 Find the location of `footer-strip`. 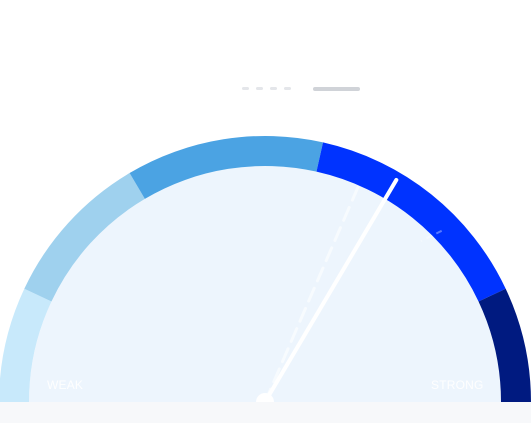

footer-strip is located at coordinates (265, 412).